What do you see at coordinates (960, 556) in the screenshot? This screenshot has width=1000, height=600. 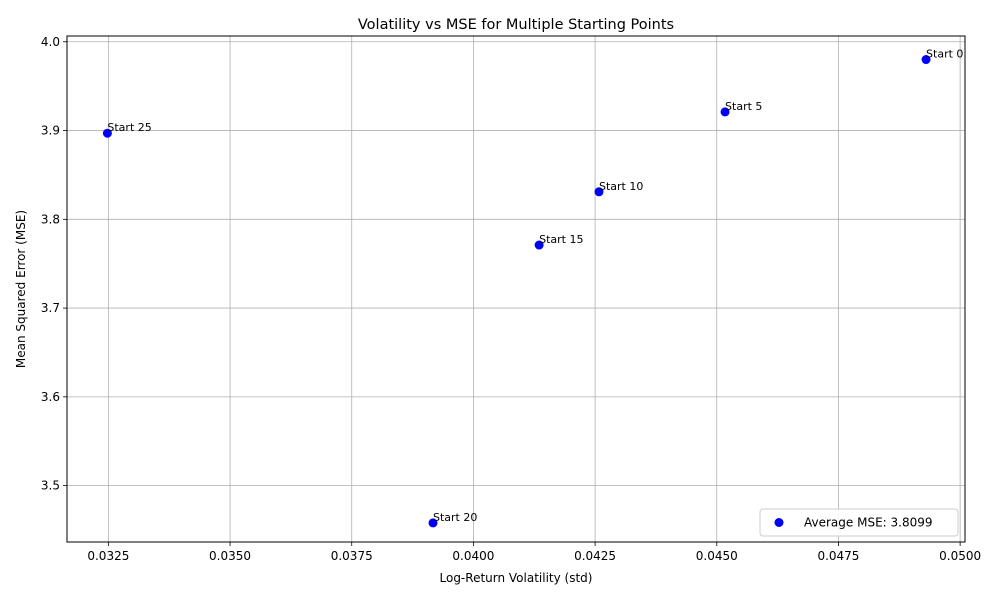 I see `x-tick-label: 0.0500` at bounding box center [960, 556].